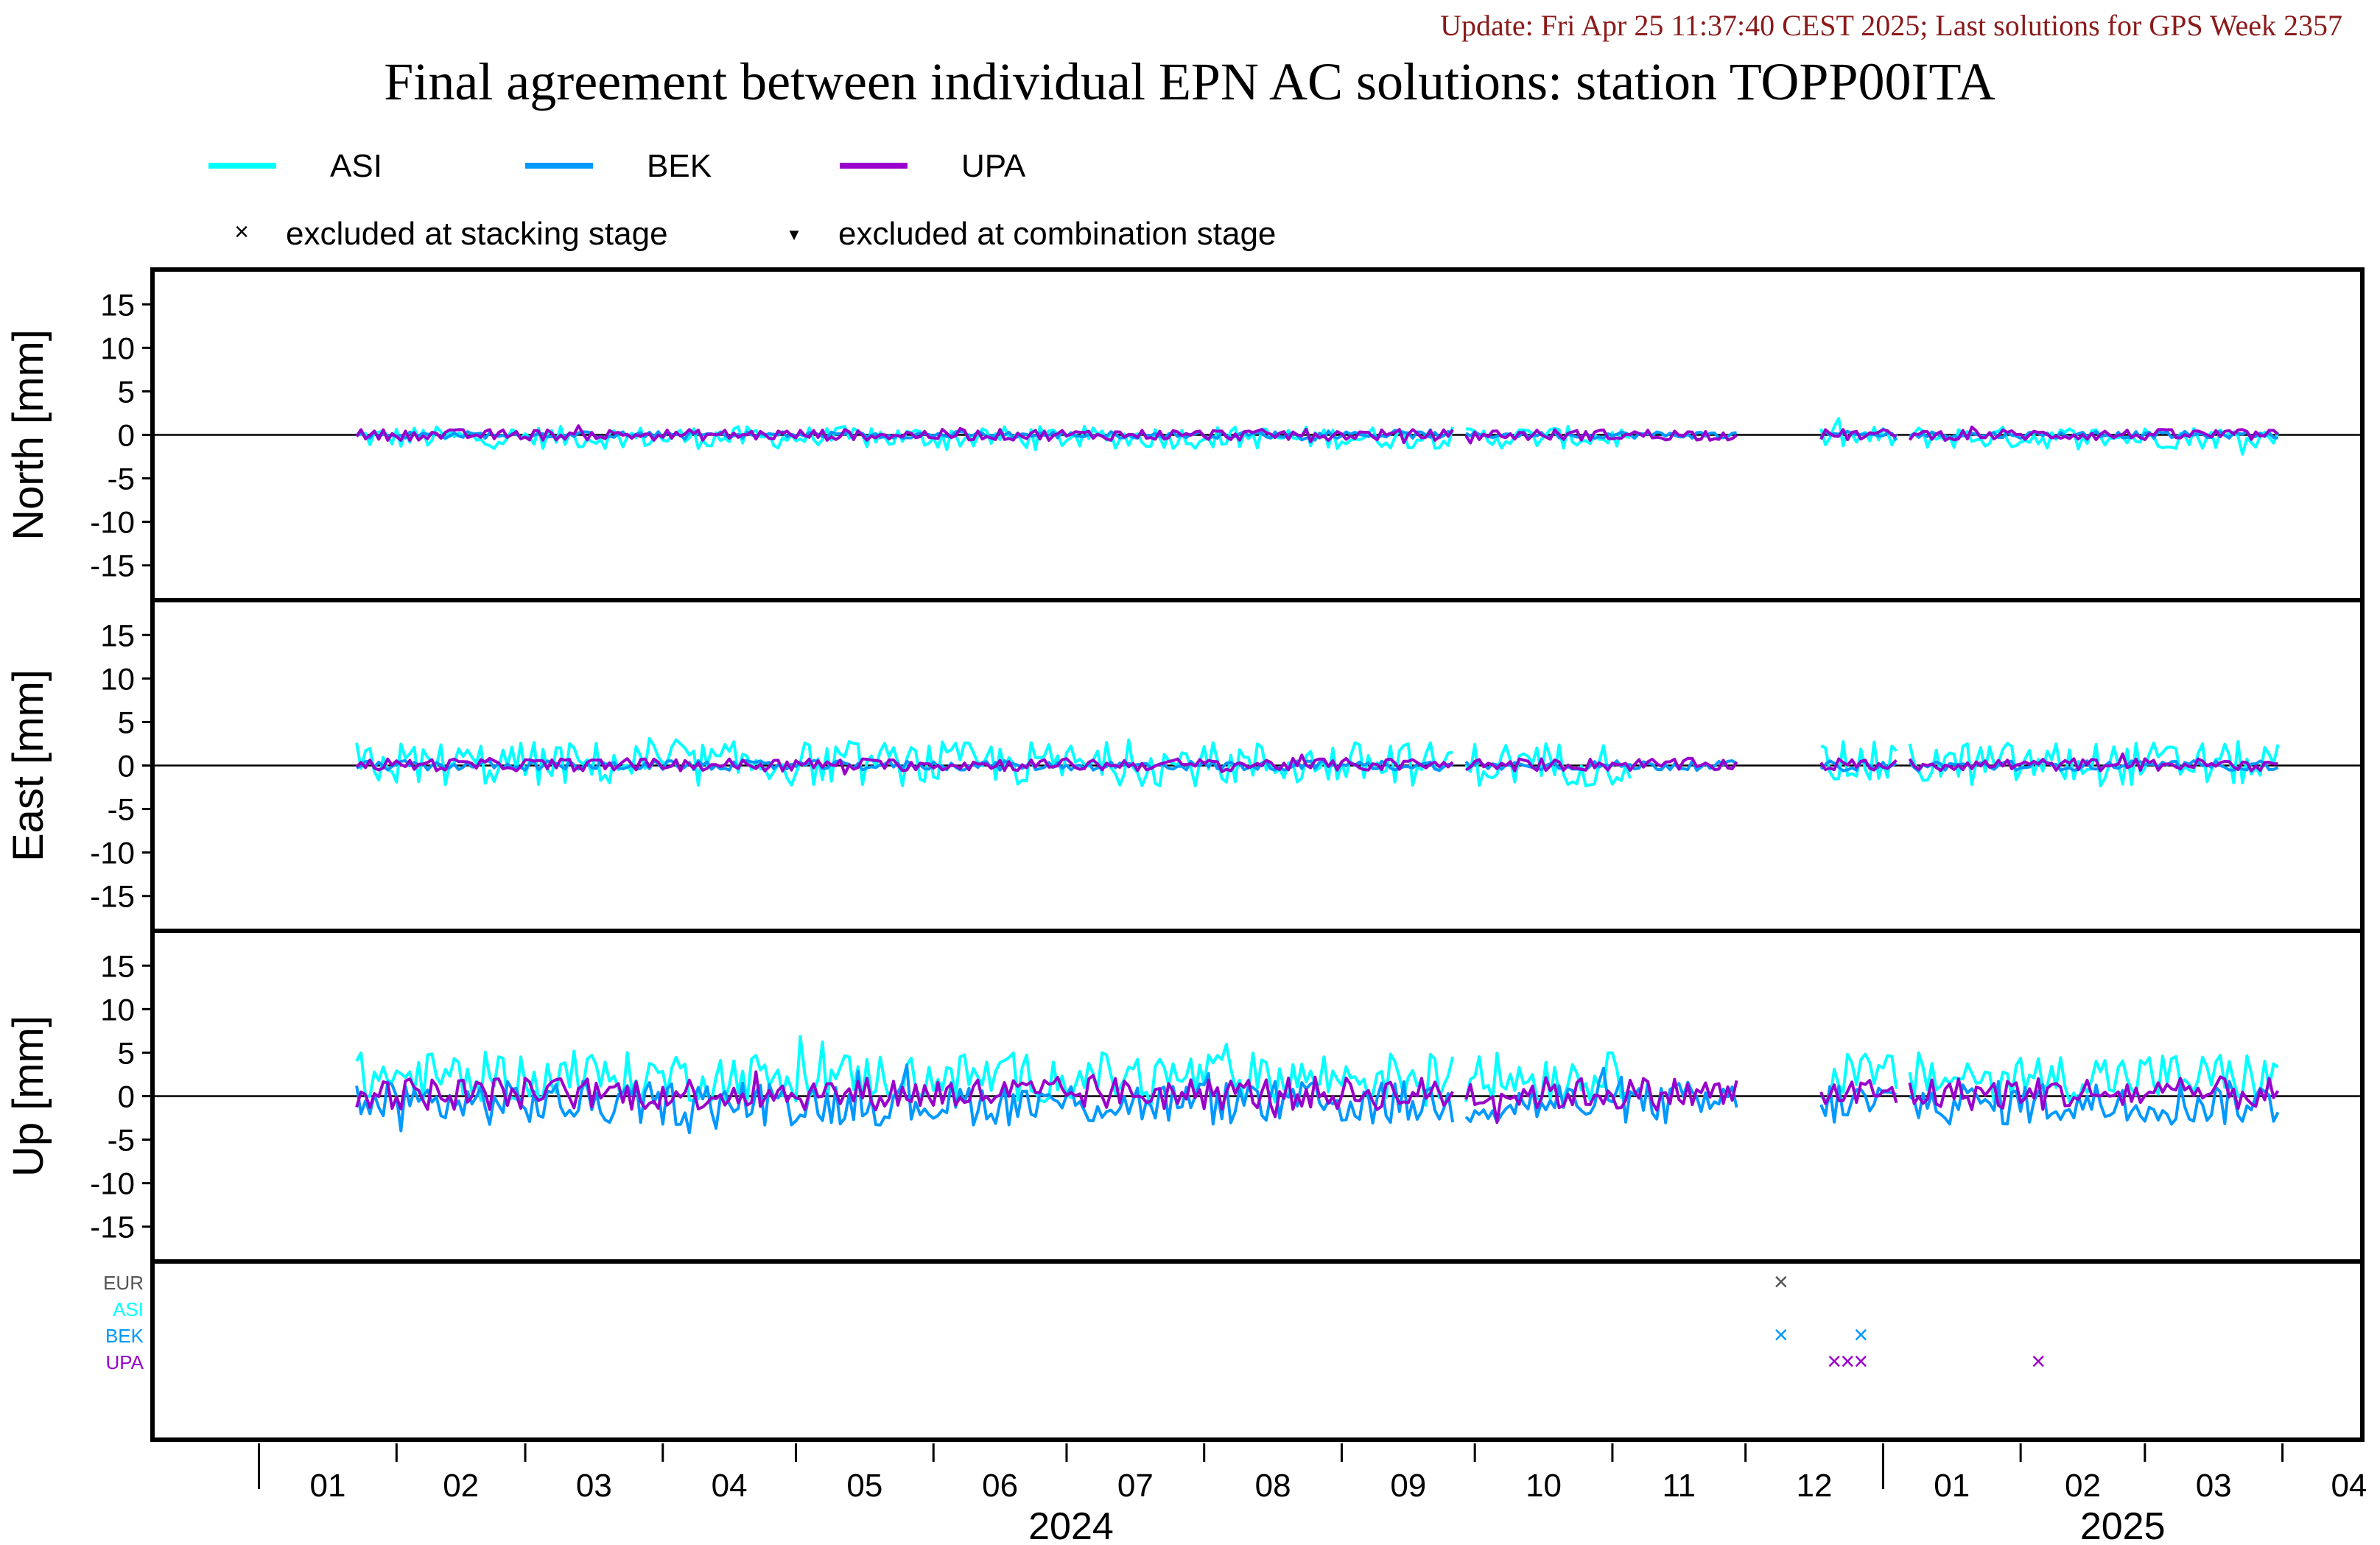 Image resolution: width=2380 pixels, height=1545 pixels. What do you see at coordinates (1257, 1350) in the screenshot?
I see `panel-frame` at bounding box center [1257, 1350].